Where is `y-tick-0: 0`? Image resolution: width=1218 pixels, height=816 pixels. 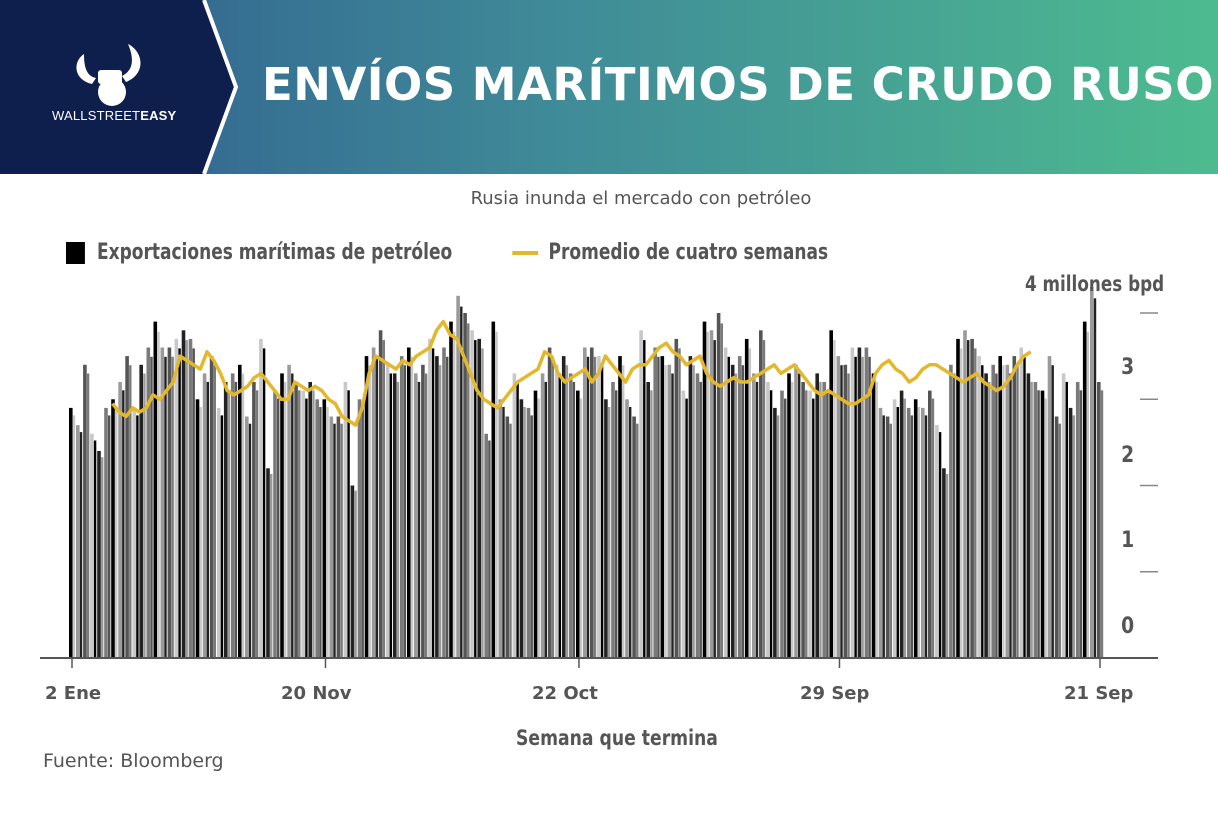 y-tick-0: 0 is located at coordinates (1128, 626).